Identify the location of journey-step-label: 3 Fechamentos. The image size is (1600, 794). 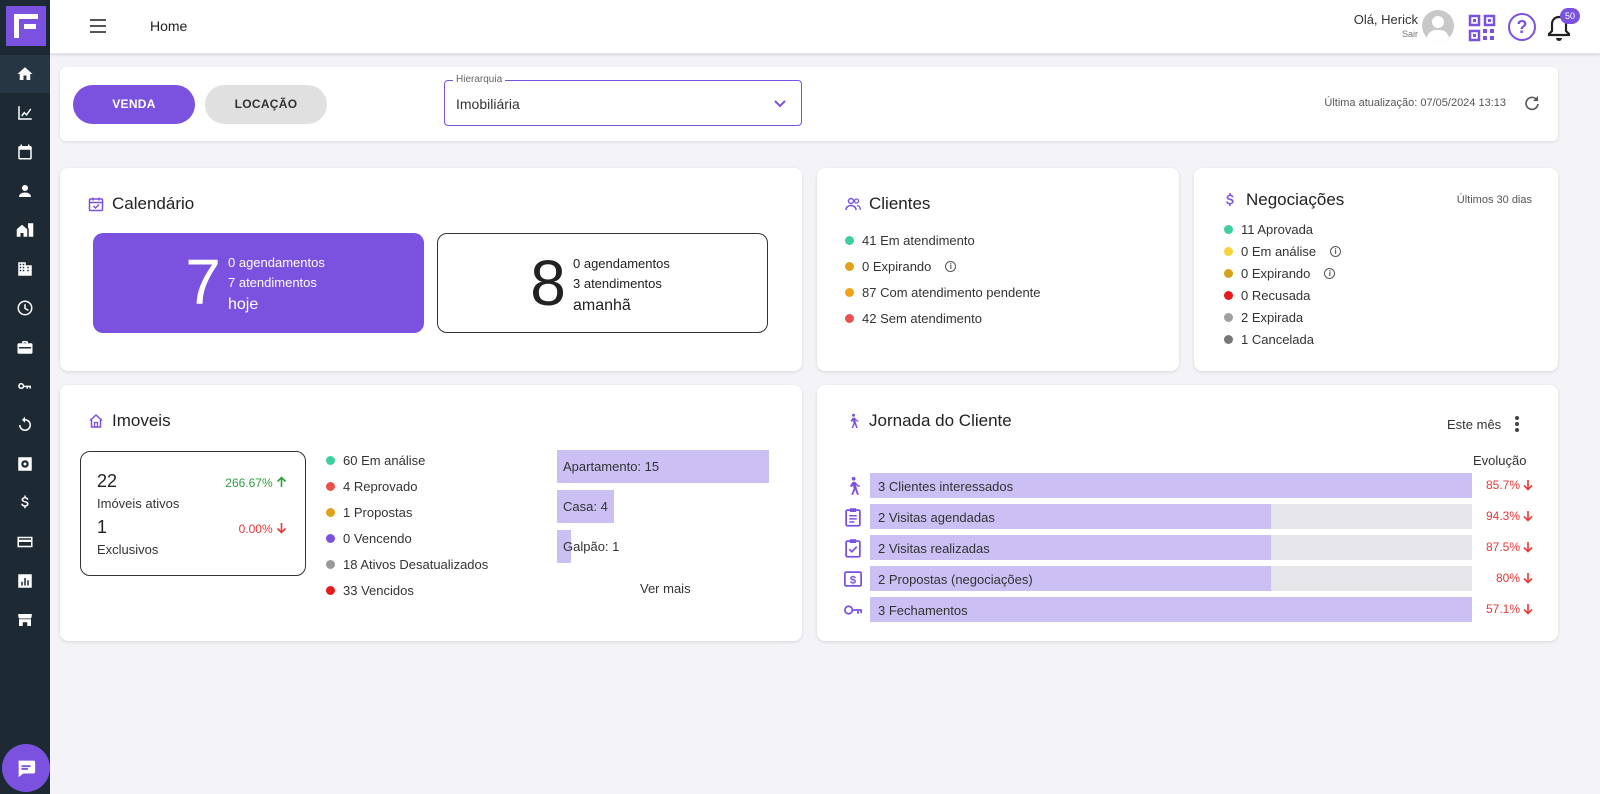
(923, 610).